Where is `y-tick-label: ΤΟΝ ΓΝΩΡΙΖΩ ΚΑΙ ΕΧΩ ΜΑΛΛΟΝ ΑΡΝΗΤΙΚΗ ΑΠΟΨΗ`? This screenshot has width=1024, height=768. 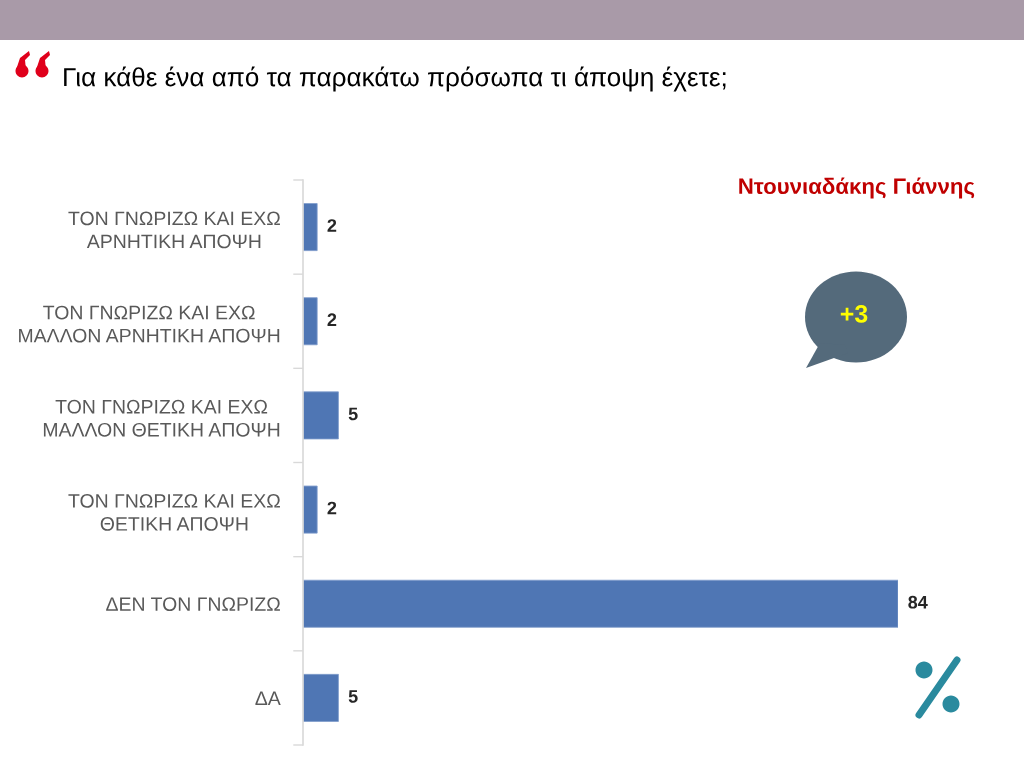
y-tick-label: ΤΟΝ ΓΝΩΡΙΖΩ ΚΑΙ ΕΧΩ ΜΑΛΛΟΝ ΑΡΝΗΤΙΚΗ ΑΠΟΨΗ is located at coordinates (149, 324).